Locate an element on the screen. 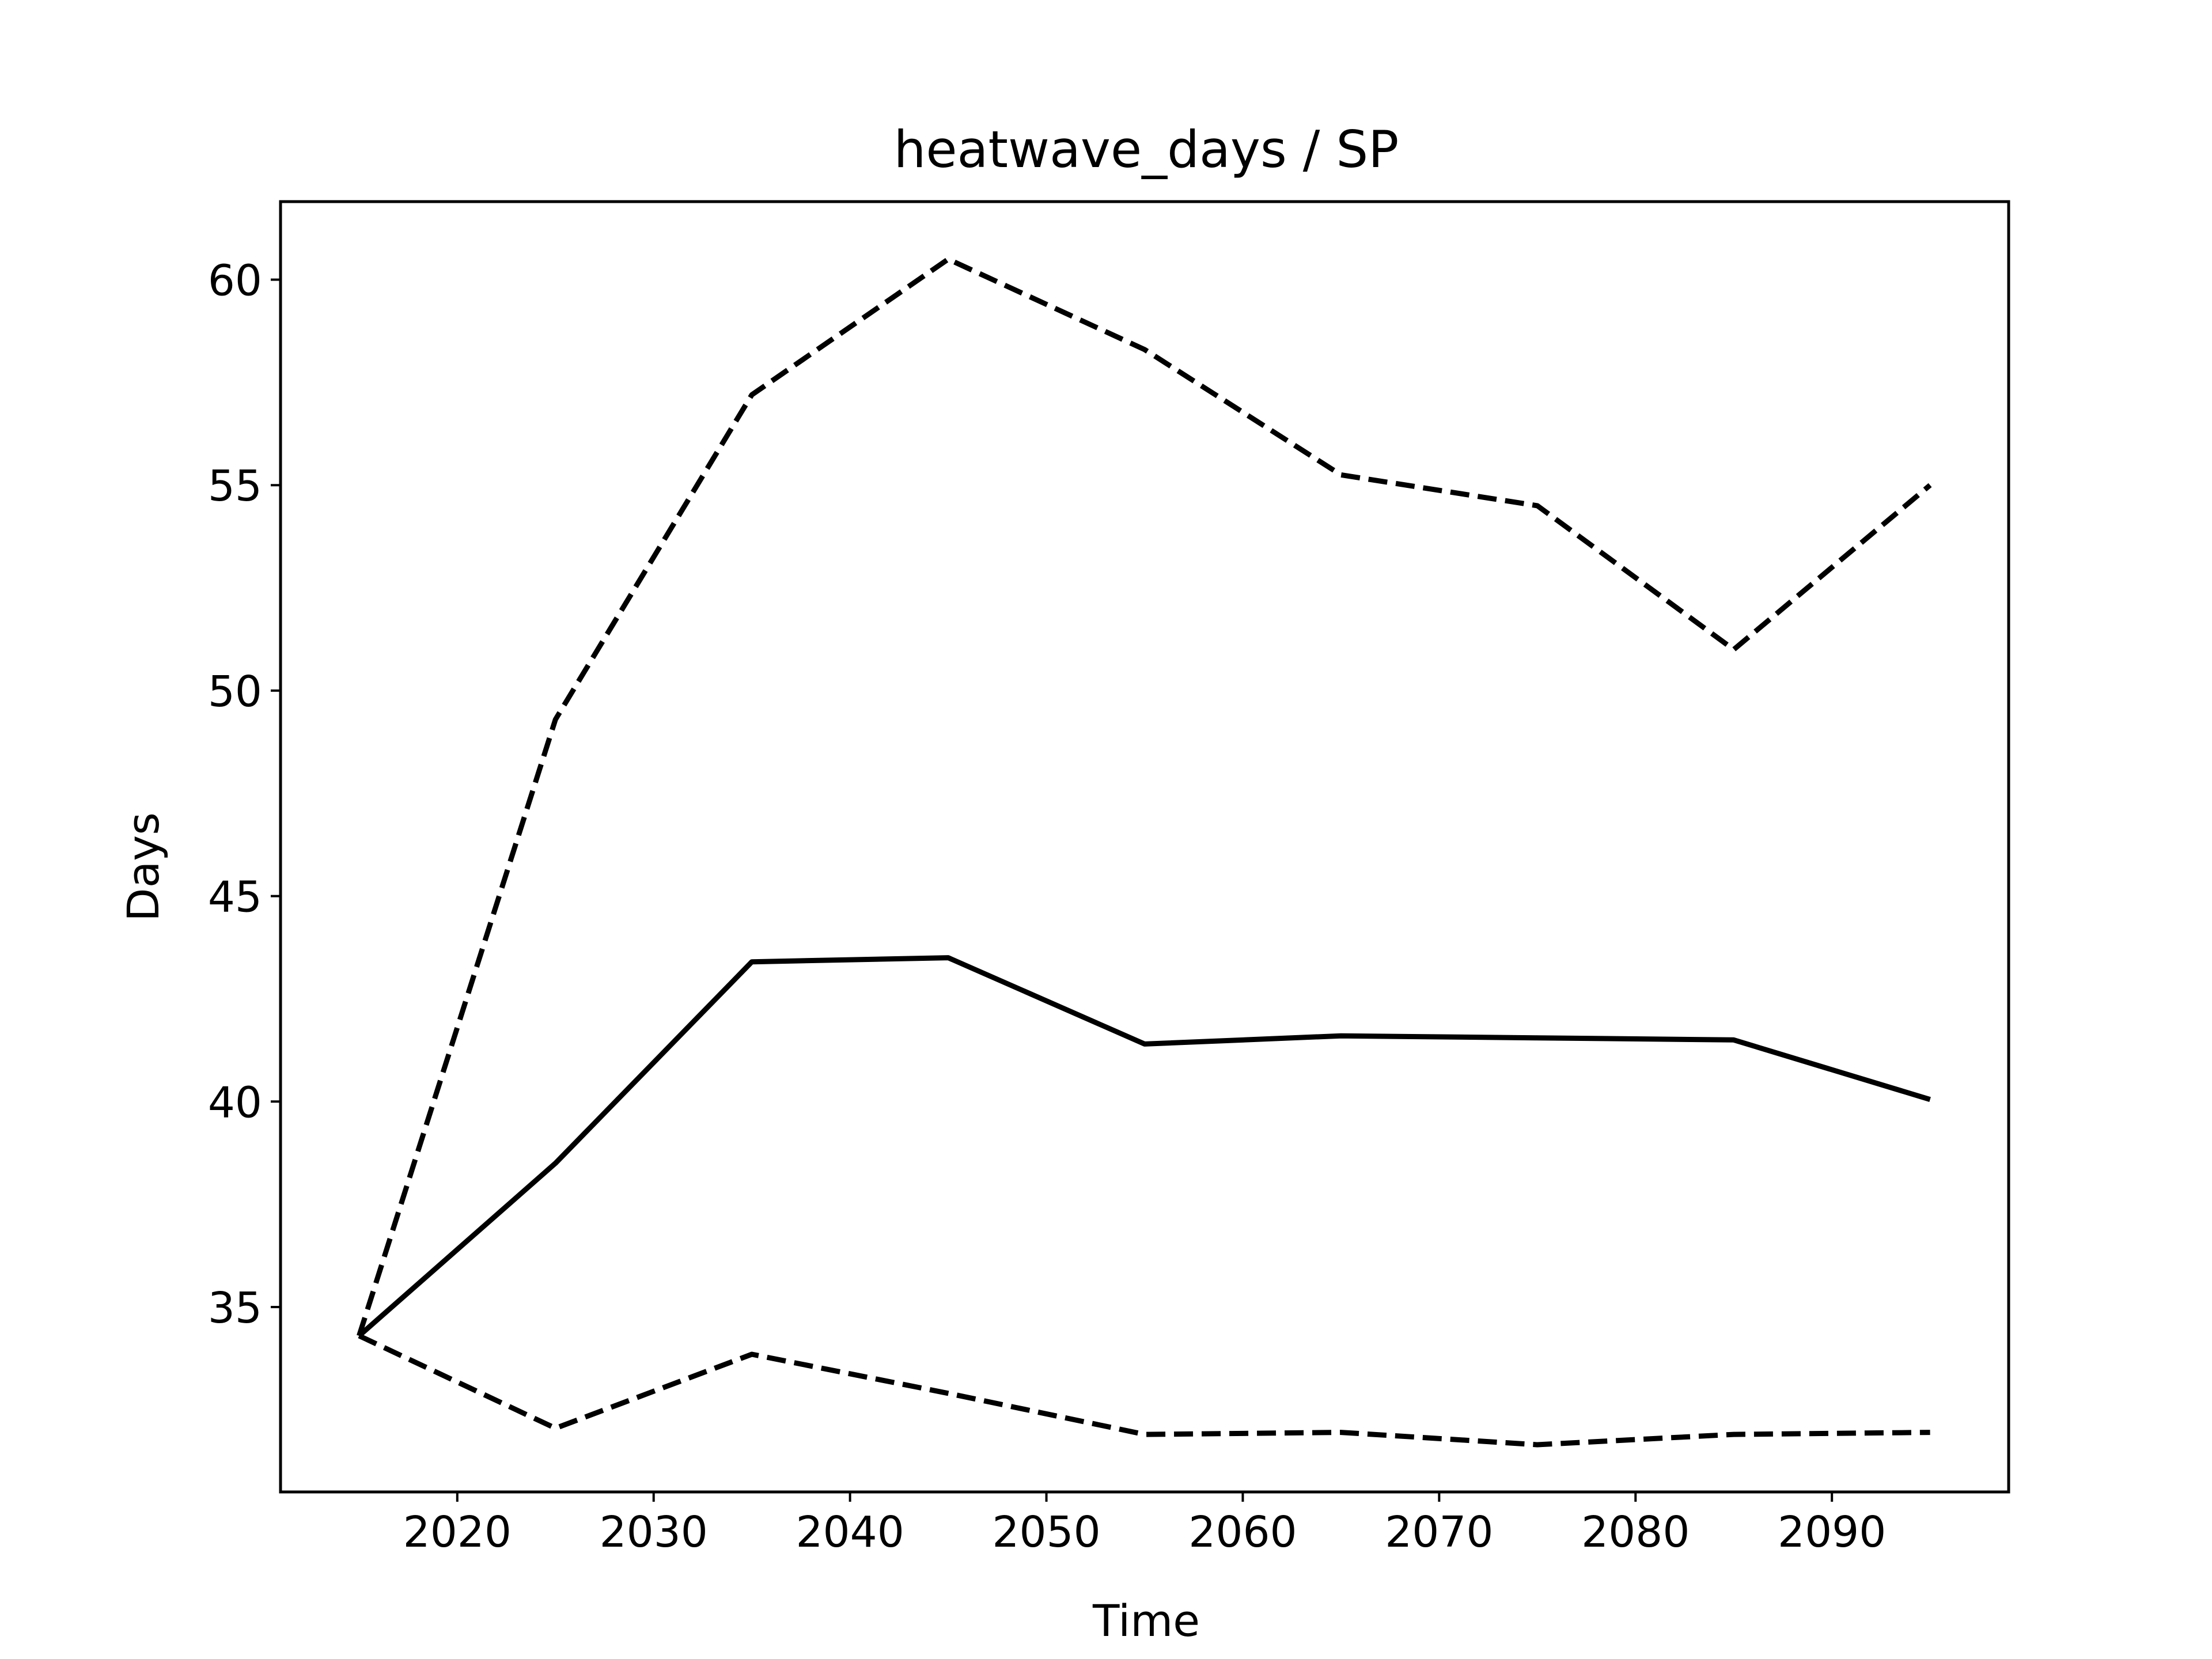 This screenshot has height=1659, width=2212. y-tick-label: 40 is located at coordinates (235, 1102).